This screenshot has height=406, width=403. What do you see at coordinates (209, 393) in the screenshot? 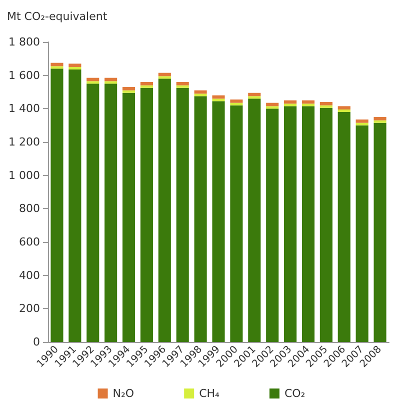
I see `legend-label: CH₄` at bounding box center [209, 393].